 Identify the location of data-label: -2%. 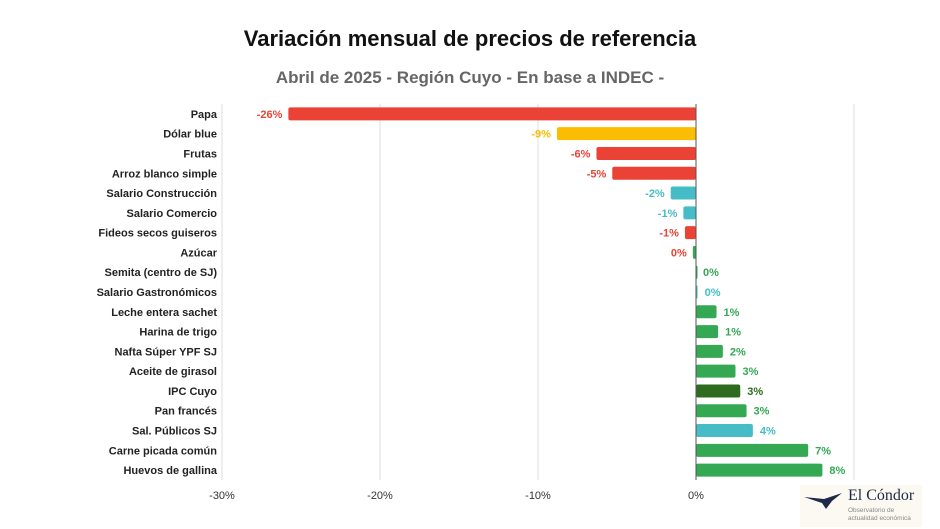
(655, 194).